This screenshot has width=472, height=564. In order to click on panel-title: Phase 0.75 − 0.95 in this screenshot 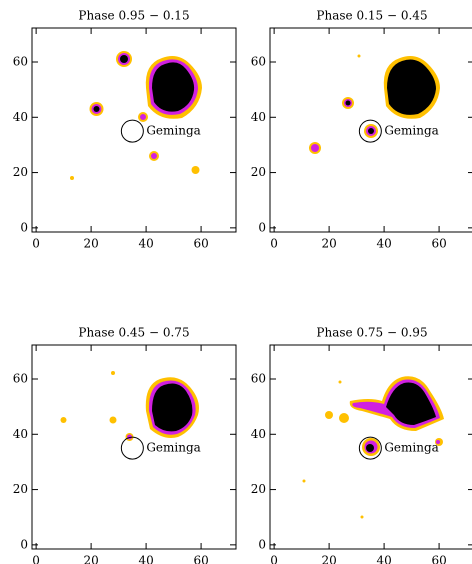, I will do `click(371, 333)`.